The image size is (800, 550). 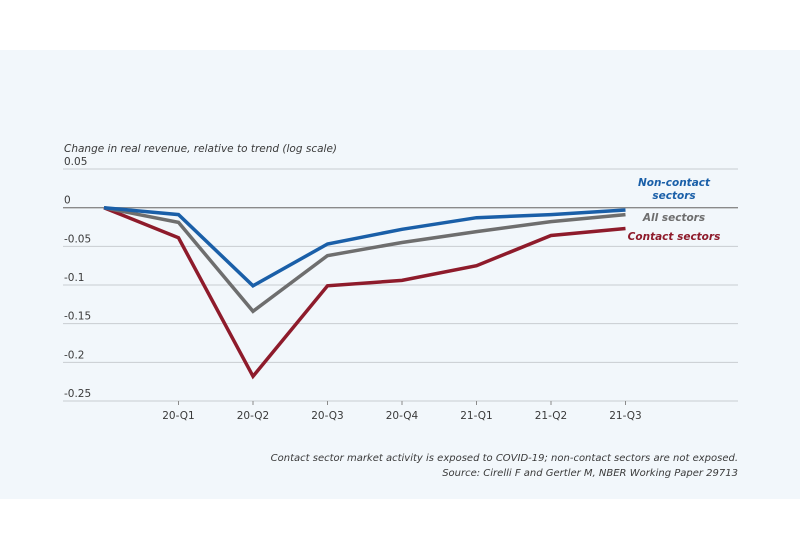 I want to click on series-line-all-sectors, so click(x=364, y=259).